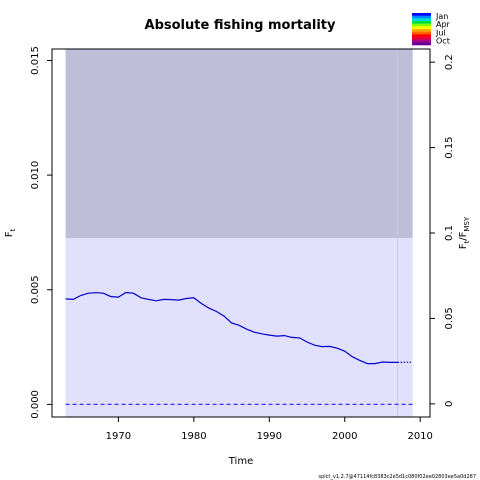 This screenshot has height=480, width=480. What do you see at coordinates (240, 25) in the screenshot?
I see `chart-title: Absolute fishing mortality` at bounding box center [240, 25].